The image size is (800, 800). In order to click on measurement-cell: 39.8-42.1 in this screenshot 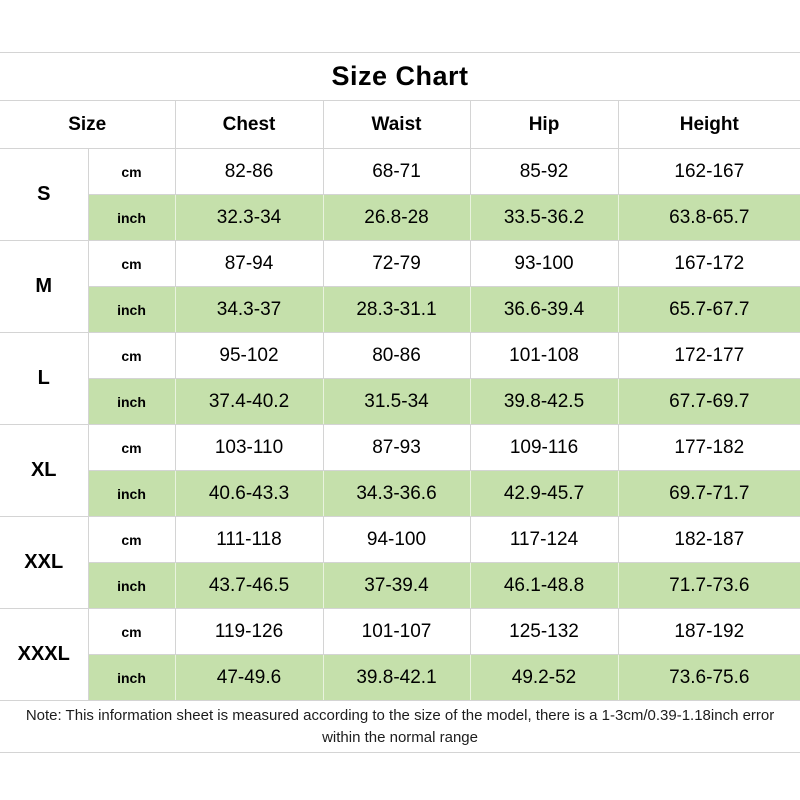, I will do `click(396, 677)`.